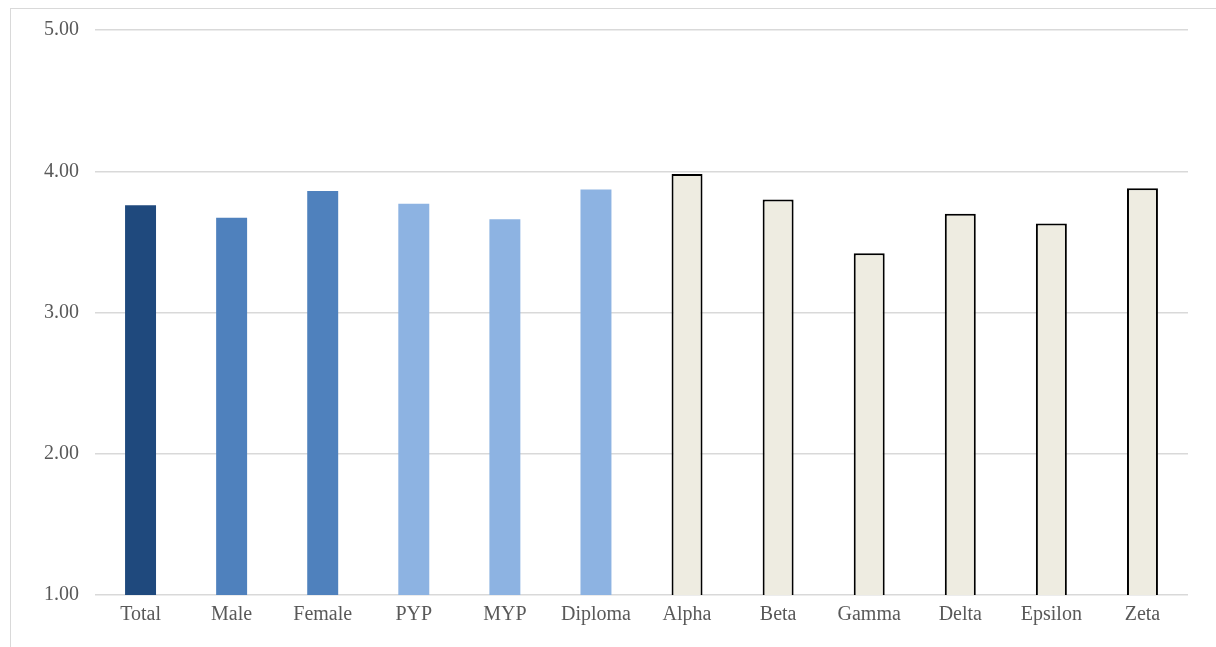 The image size is (1216, 647). Describe the element at coordinates (61, 593) in the screenshot. I see `y-tick-label: 1.00` at that location.